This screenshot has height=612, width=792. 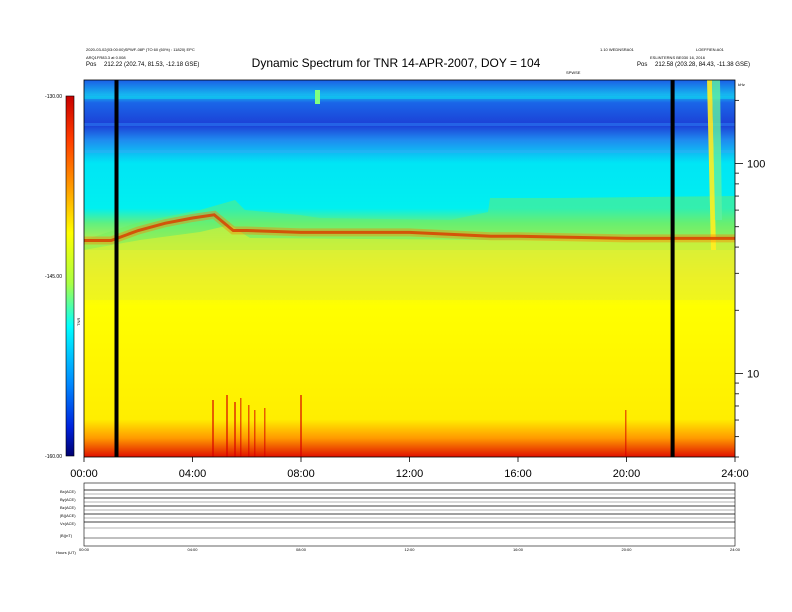 I want to click on panel-x-tick-label-3: 12:00, so click(x=409, y=549).